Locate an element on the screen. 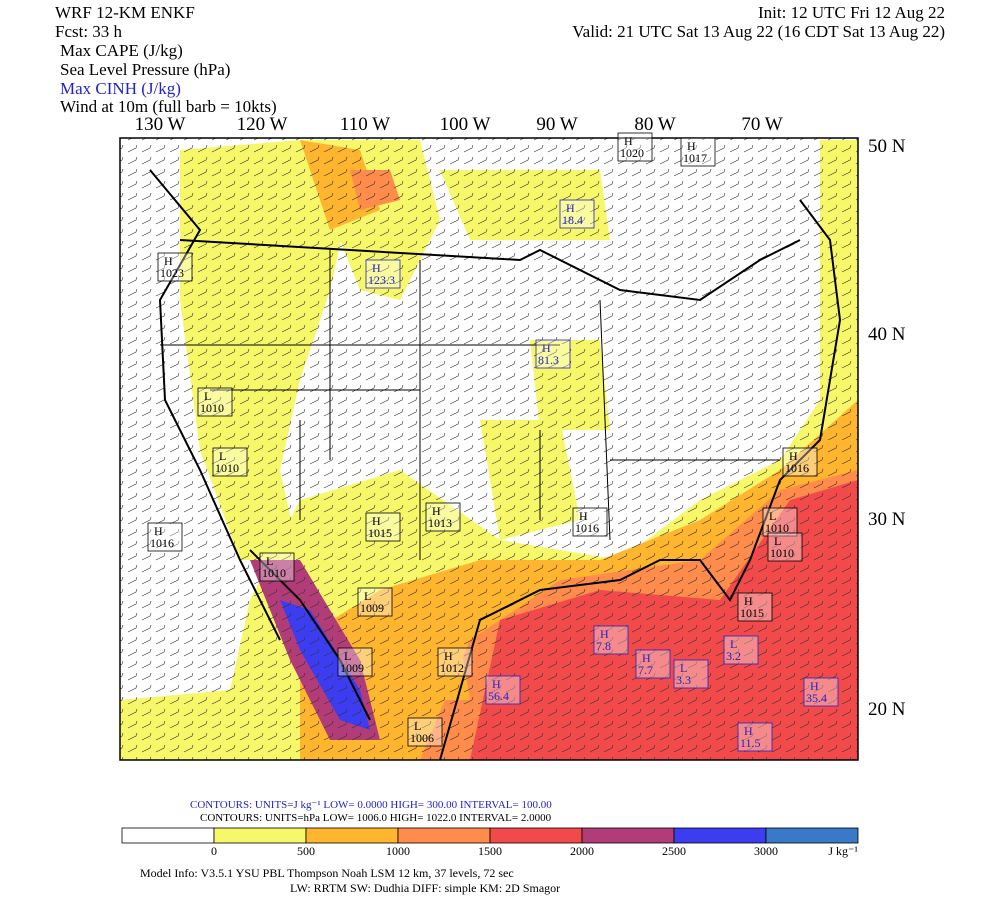 The width and height of the screenshot is (1000, 900). cinh-value: 81.3 is located at coordinates (548, 360).